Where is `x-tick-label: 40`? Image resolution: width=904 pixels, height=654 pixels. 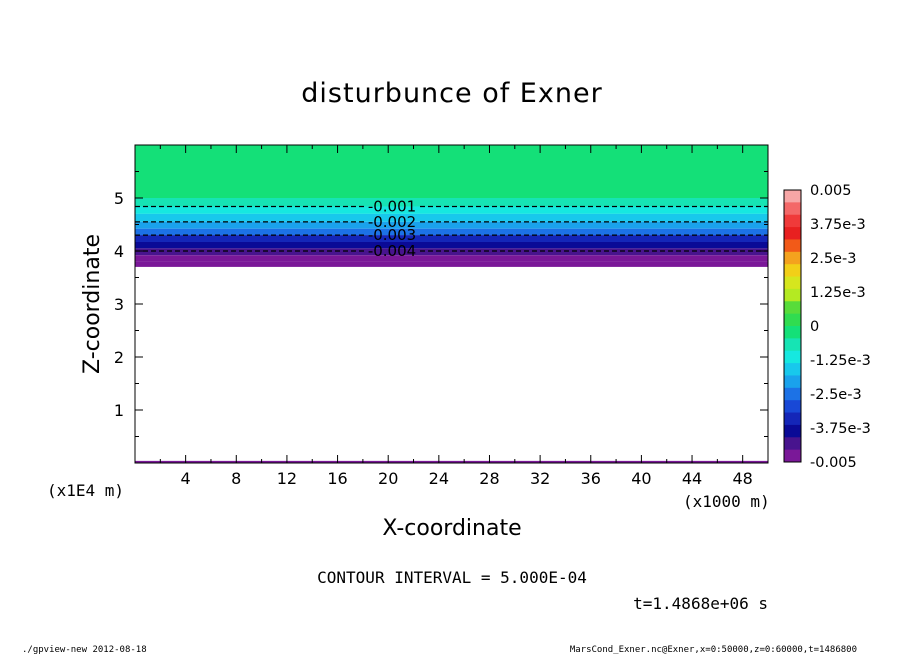 x-tick-label: 40 is located at coordinates (641, 478).